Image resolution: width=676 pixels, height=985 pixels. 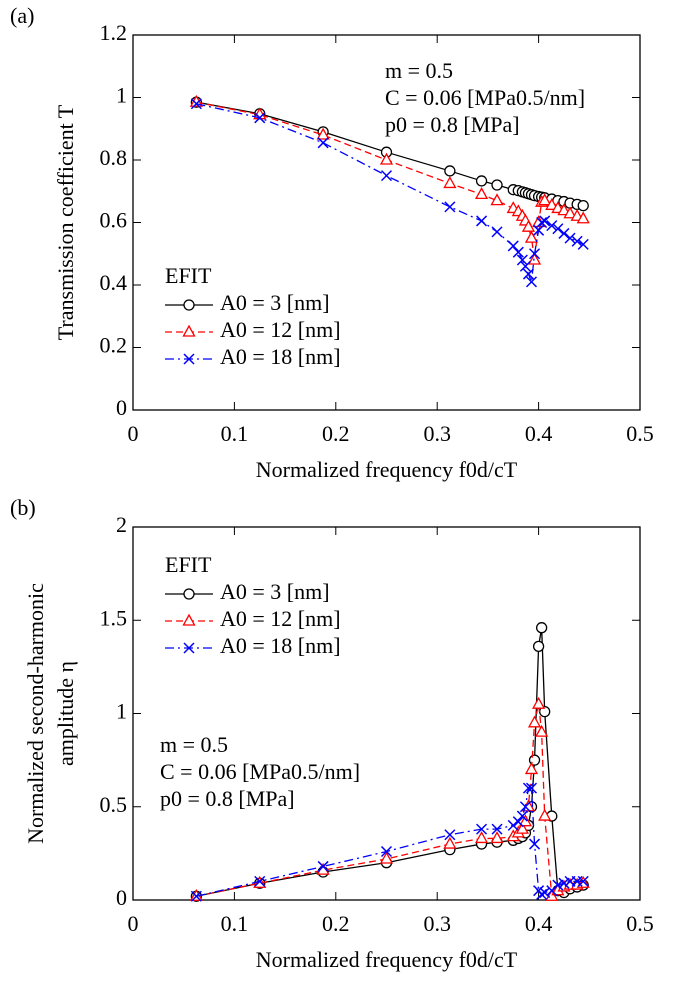 I want to click on series-line, so click(x=390, y=181).